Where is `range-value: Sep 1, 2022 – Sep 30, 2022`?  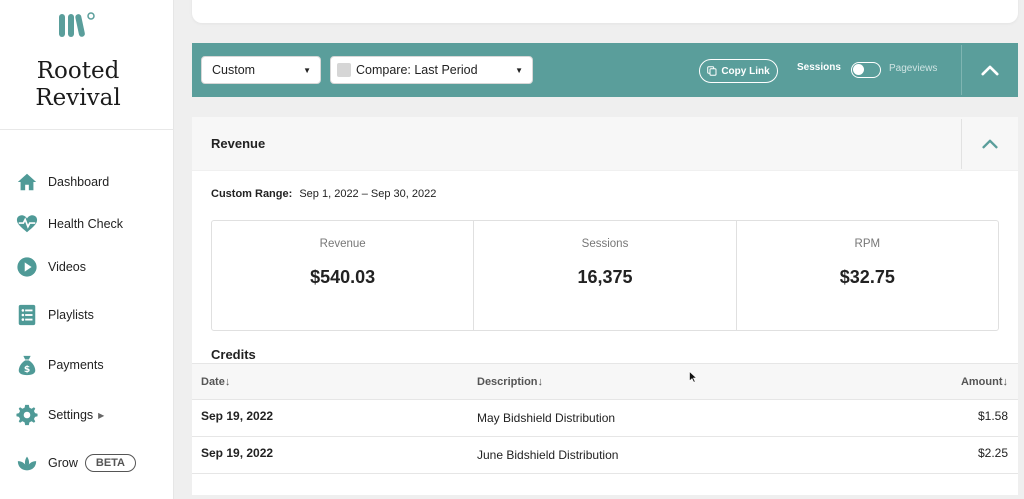
range-value: Sep 1, 2022 – Sep 30, 2022 is located at coordinates (368, 194).